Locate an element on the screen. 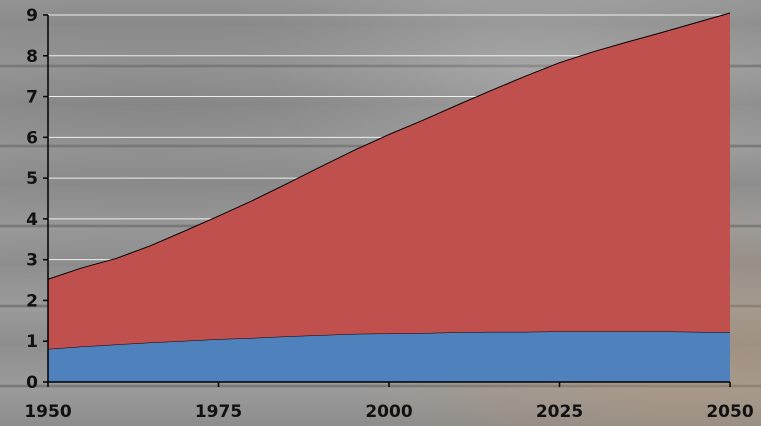 Image resolution: width=761 pixels, height=426 pixels. y-tick-label-8: 8 is located at coordinates (32, 57).